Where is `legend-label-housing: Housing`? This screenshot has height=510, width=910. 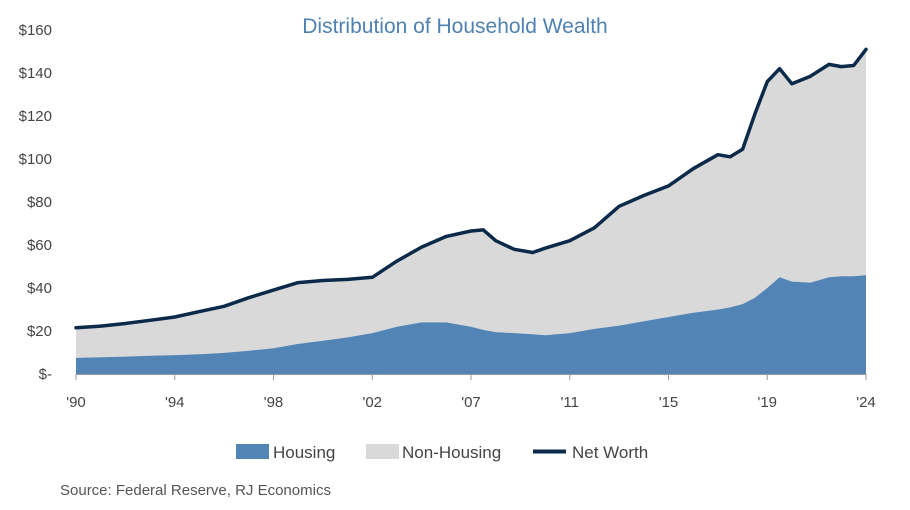 legend-label-housing: Housing is located at coordinates (304, 452).